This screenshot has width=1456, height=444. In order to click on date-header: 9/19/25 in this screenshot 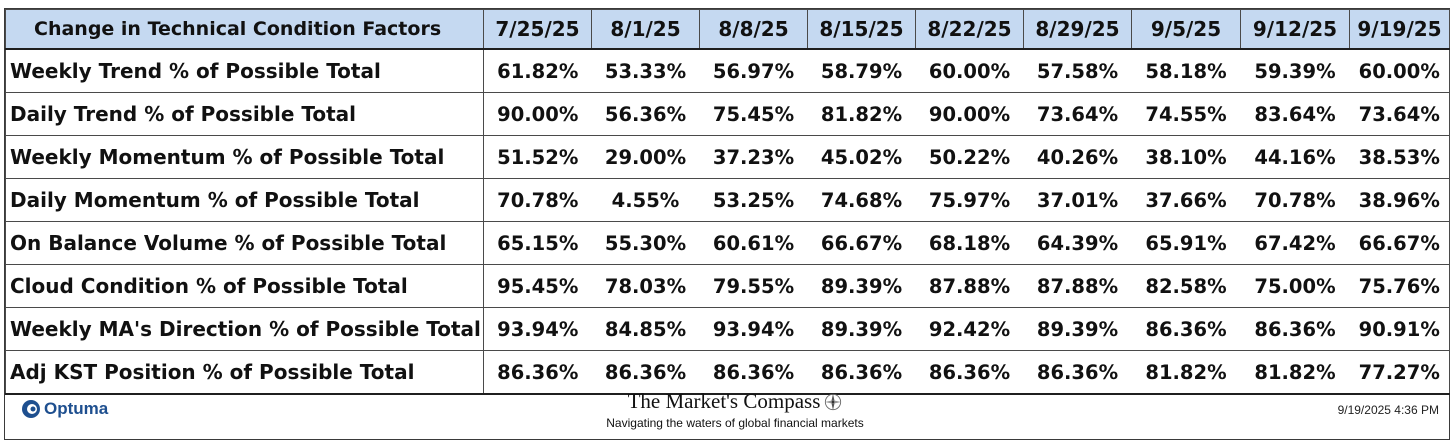, I will do `click(1400, 30)`.